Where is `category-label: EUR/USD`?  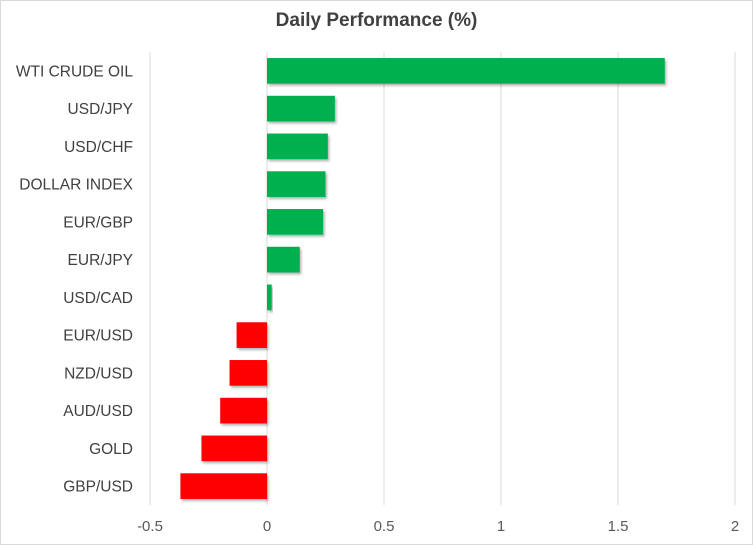
category-label: EUR/USD is located at coordinates (98, 336).